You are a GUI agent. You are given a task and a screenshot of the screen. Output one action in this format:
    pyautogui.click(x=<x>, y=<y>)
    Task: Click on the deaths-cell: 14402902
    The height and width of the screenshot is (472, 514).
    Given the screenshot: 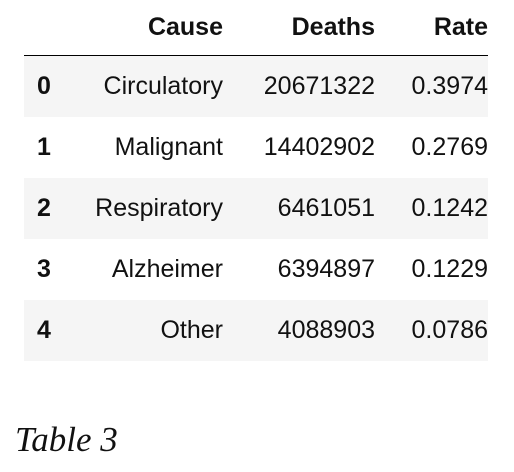 What is the action you would take?
    pyautogui.click(x=319, y=146)
    